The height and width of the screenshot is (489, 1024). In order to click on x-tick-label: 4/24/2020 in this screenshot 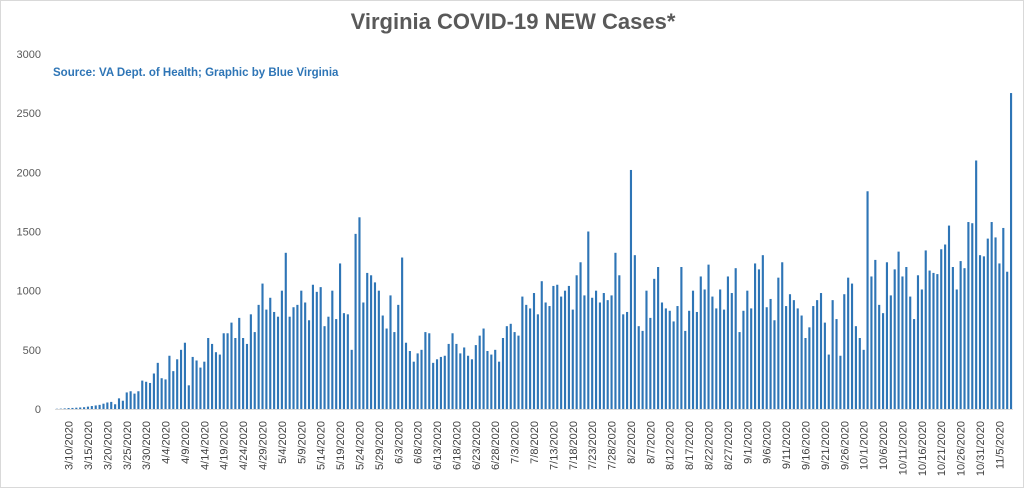, I will do `click(244, 445)`.